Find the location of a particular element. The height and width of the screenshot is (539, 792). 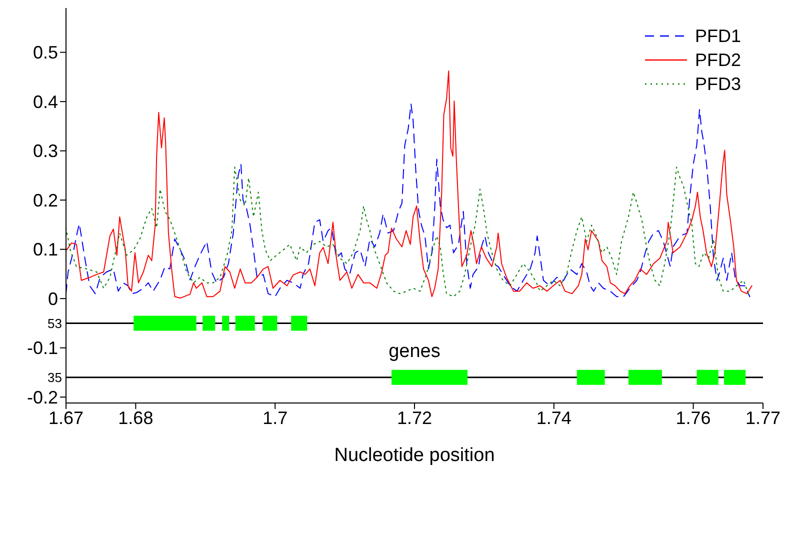

annotation: 35 is located at coordinates (55, 378).